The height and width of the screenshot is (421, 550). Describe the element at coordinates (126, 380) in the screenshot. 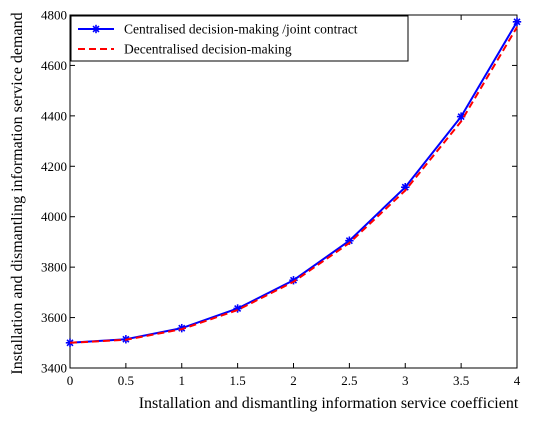

I see `x-tick-label: 0.5` at that location.